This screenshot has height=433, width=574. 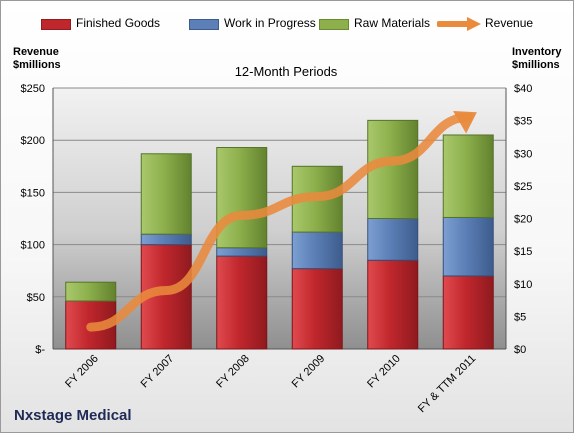 I want to click on x-tick-label-4: FY 2010, so click(x=384, y=372).